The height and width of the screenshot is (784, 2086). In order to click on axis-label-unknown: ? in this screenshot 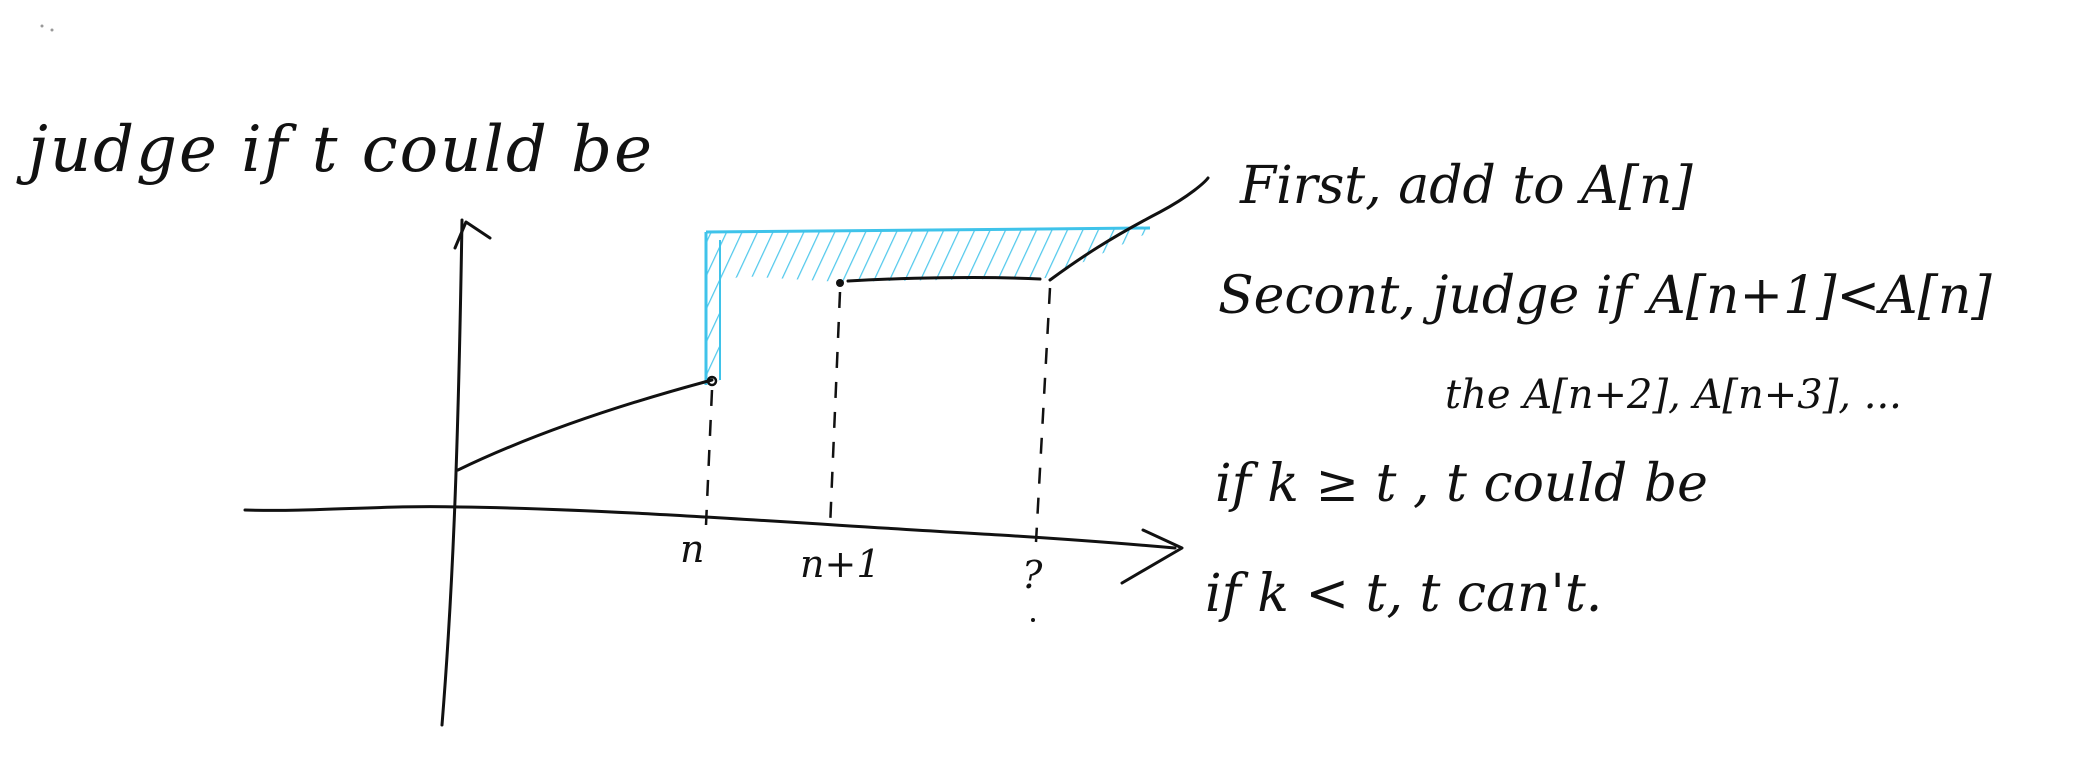, I will do `click(1032, 575)`.